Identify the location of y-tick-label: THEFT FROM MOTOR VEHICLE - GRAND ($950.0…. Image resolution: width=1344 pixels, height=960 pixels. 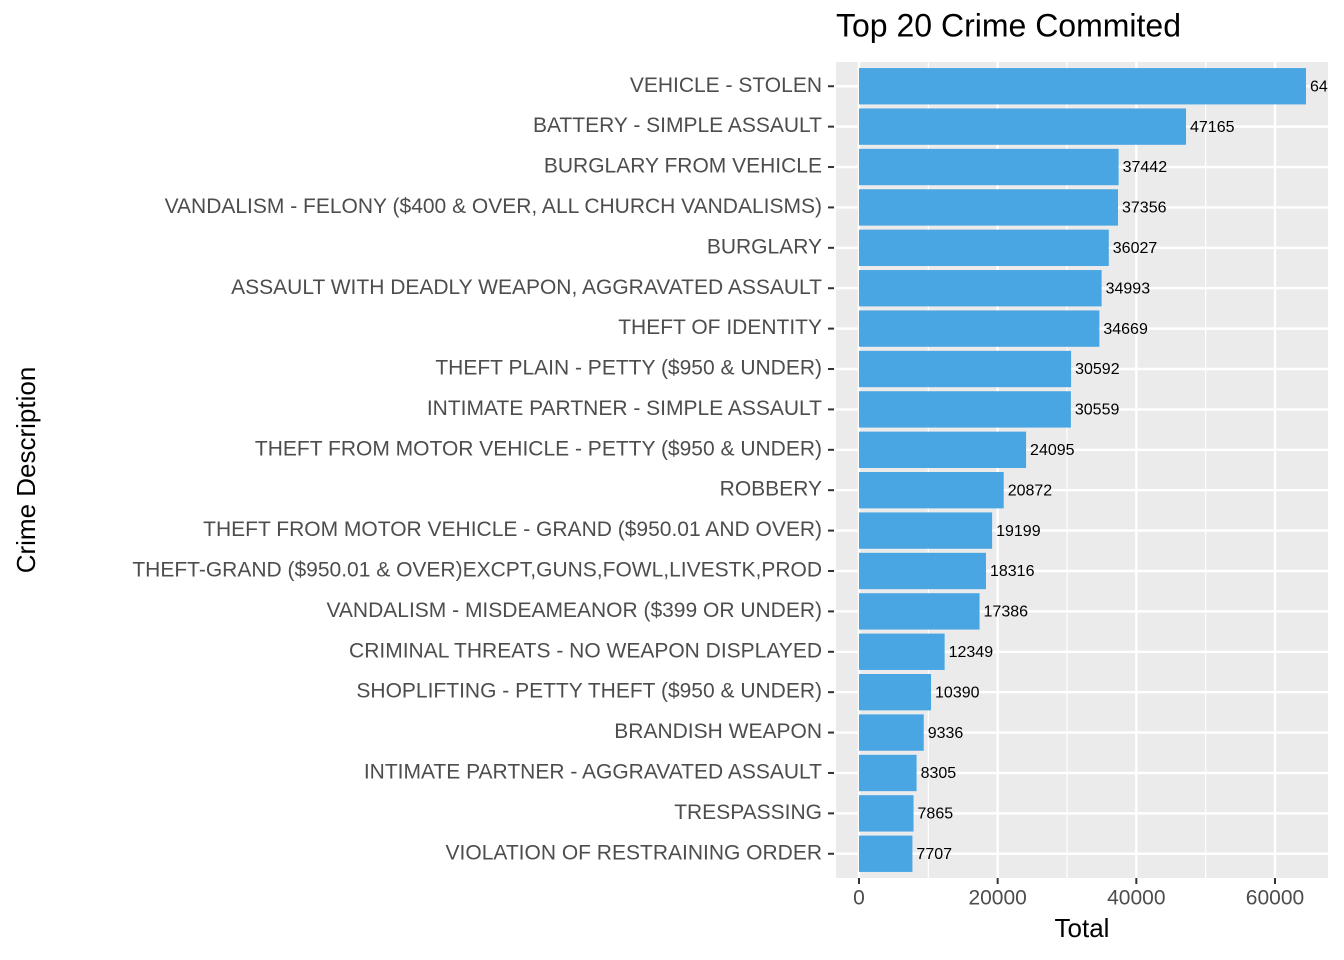
(512, 529).